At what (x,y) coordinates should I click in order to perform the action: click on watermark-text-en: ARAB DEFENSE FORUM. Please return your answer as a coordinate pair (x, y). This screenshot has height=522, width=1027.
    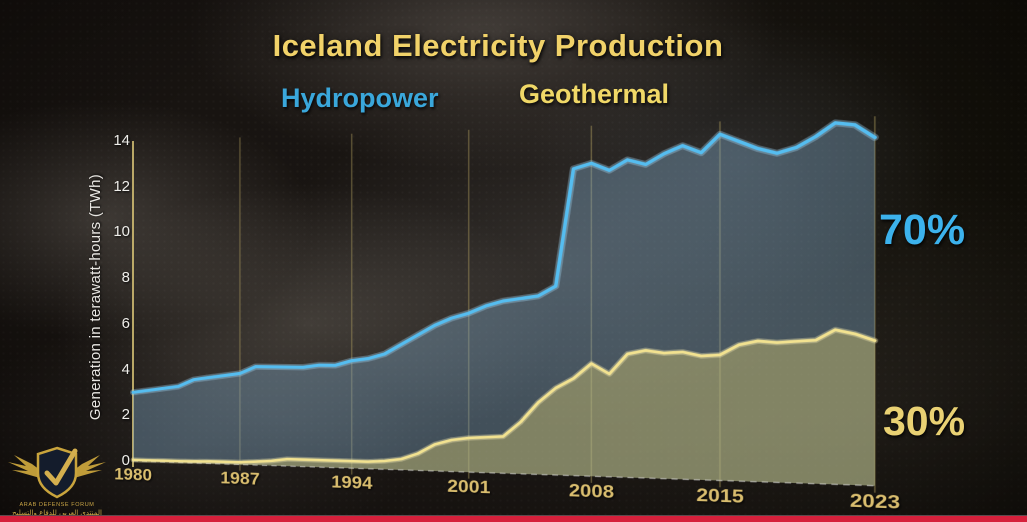
    Looking at the image, I should click on (57, 505).